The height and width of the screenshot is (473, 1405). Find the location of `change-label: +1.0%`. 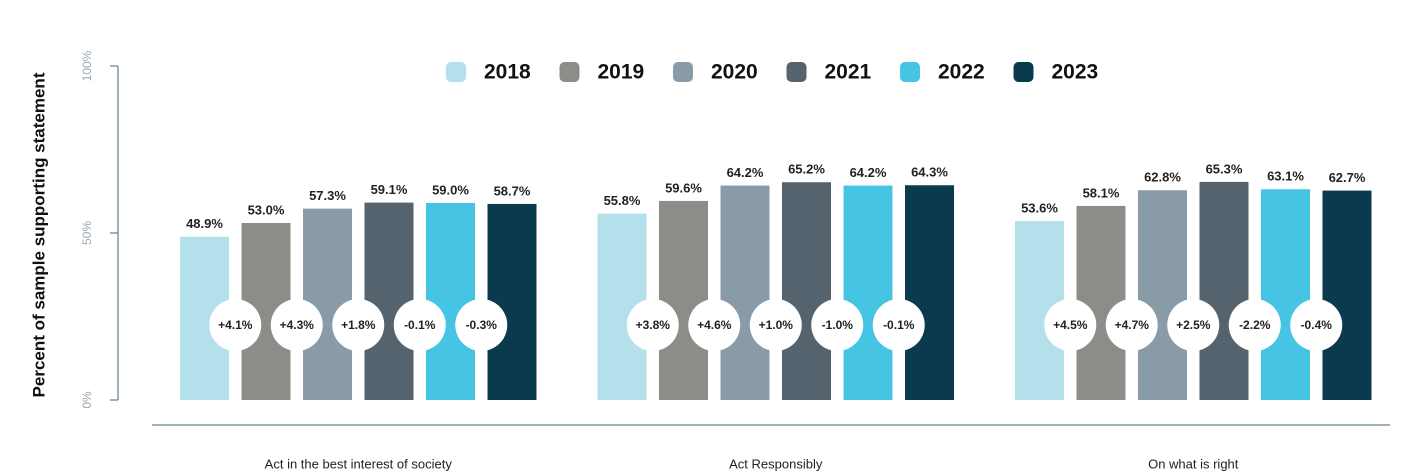

change-label: +1.0% is located at coordinates (776, 325).